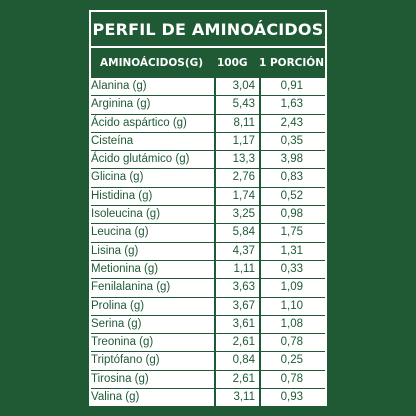 The image size is (416, 416). What do you see at coordinates (115, 397) in the screenshot?
I see `row-name: Valina (g)` at bounding box center [115, 397].